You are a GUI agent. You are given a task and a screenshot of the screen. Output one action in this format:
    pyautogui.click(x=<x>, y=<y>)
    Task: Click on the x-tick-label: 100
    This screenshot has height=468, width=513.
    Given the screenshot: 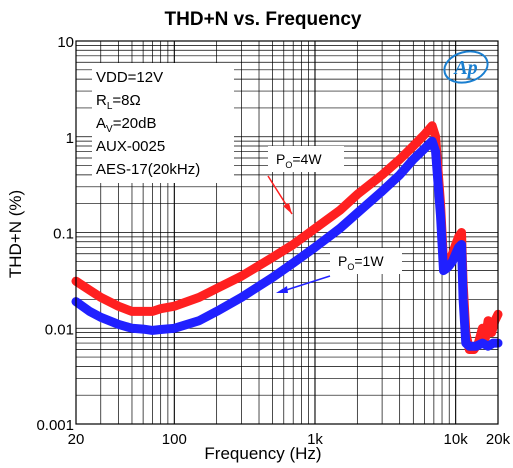 What is the action you would take?
    pyautogui.click(x=174, y=439)
    